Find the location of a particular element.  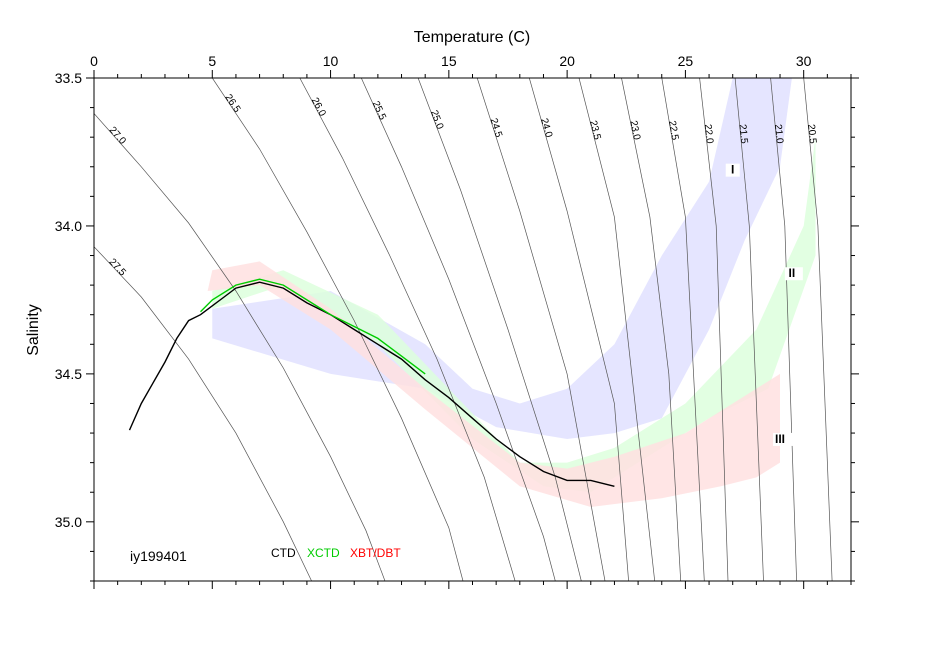

legend-ctd: CTD is located at coordinates (283, 553).